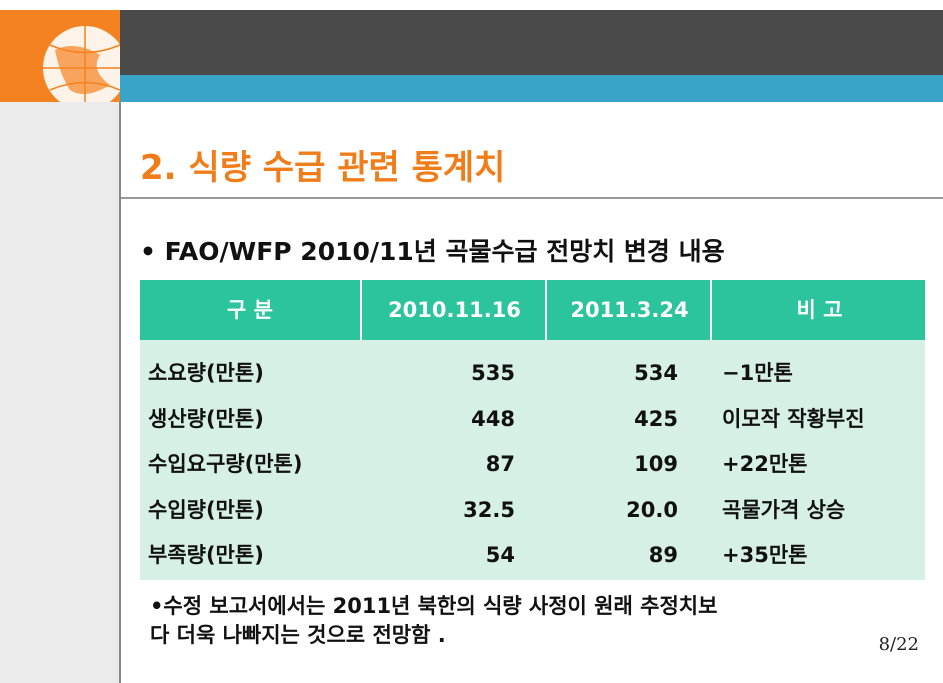  What do you see at coordinates (652, 509) in the screenshot?
I see `table-cell: 20.0` at bounding box center [652, 509].